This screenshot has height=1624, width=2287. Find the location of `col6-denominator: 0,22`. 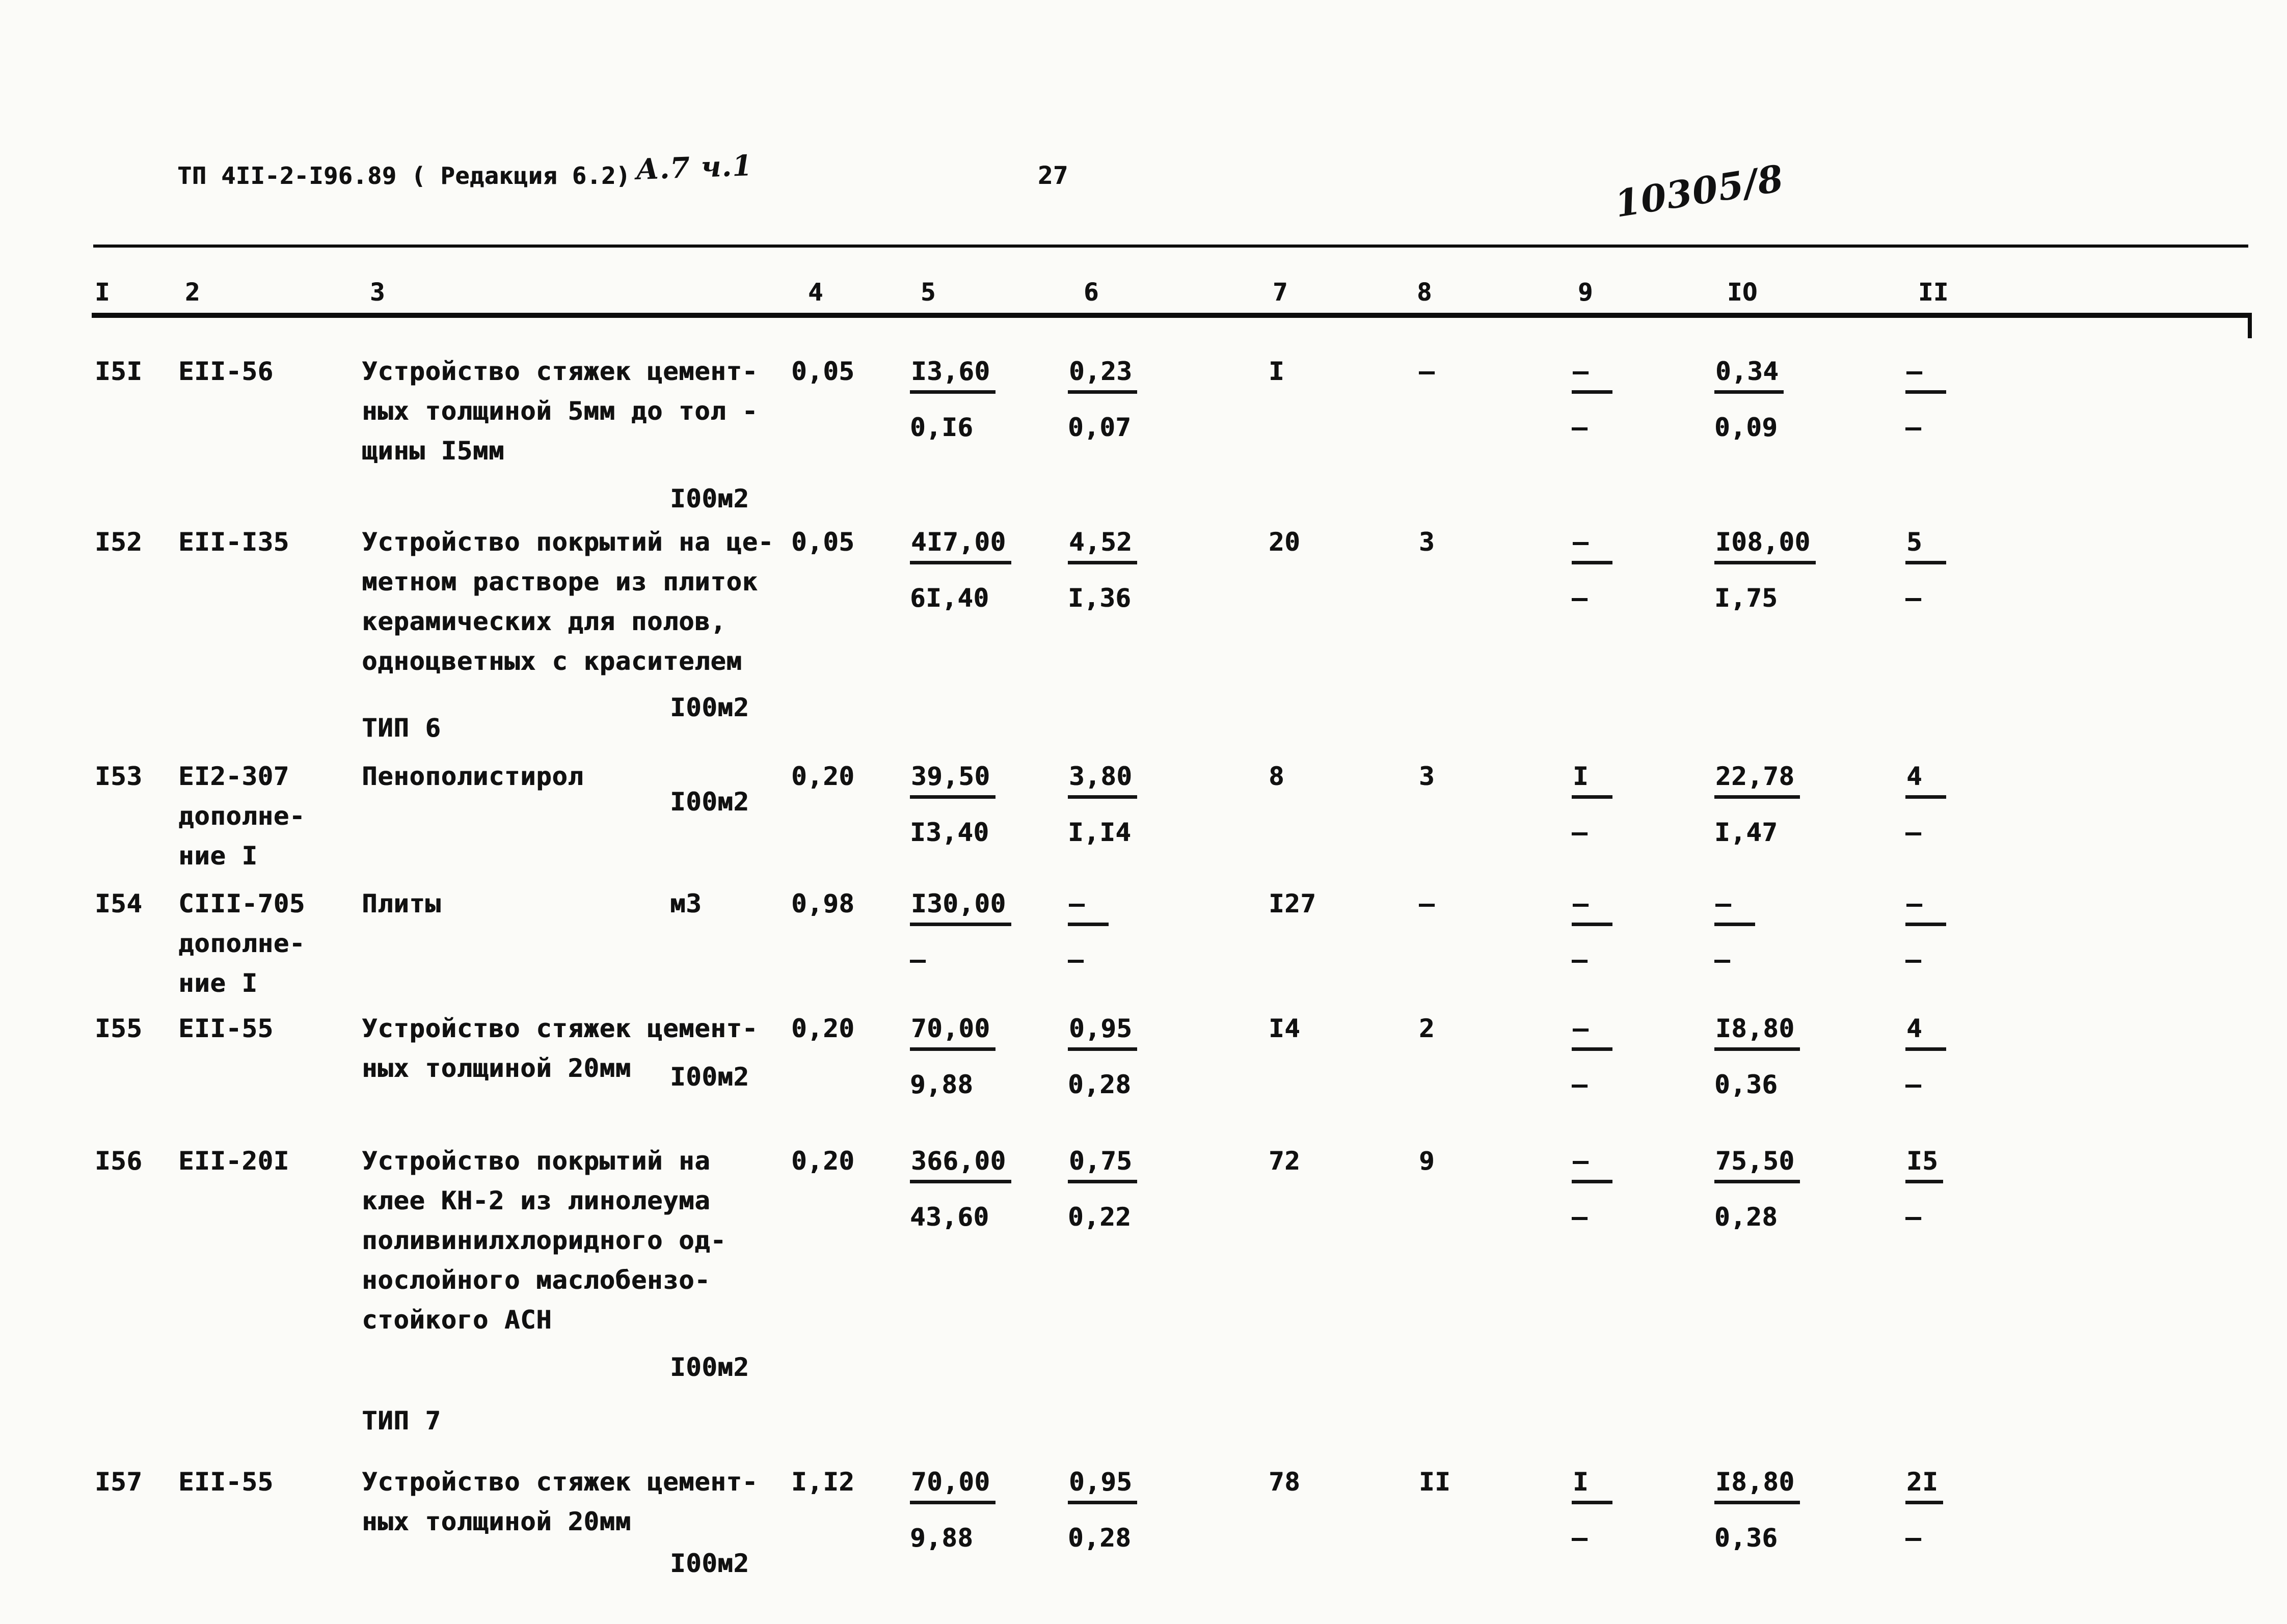

col6-denominator: 0,22 is located at coordinates (1100, 1217).